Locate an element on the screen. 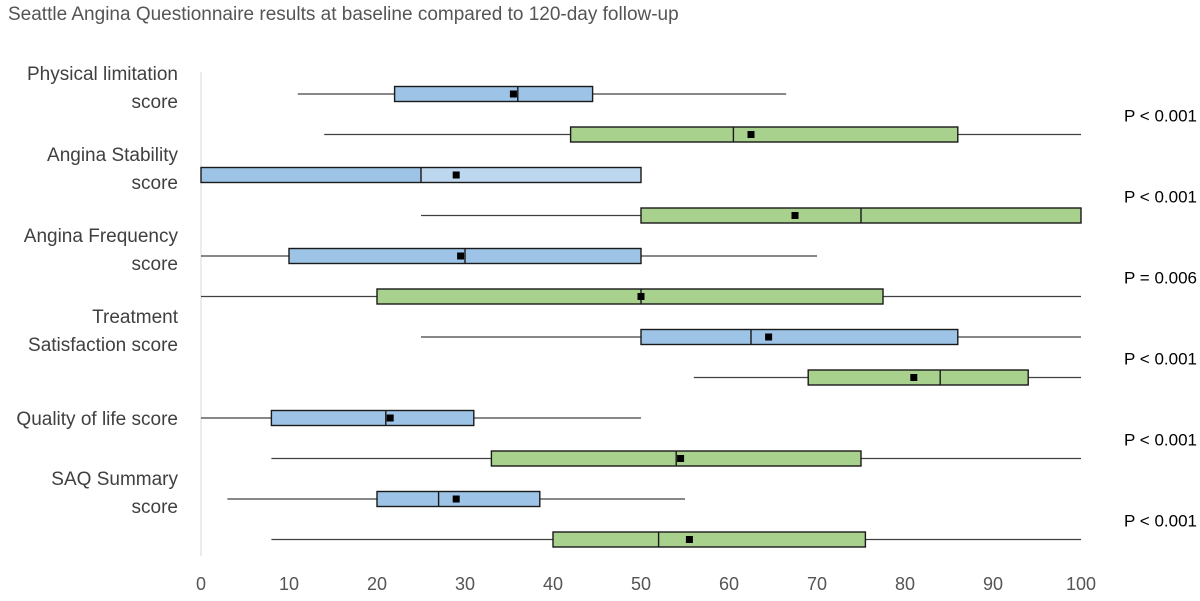 The image size is (1200, 601). x-tick-label-40: 40 is located at coordinates (553, 584).